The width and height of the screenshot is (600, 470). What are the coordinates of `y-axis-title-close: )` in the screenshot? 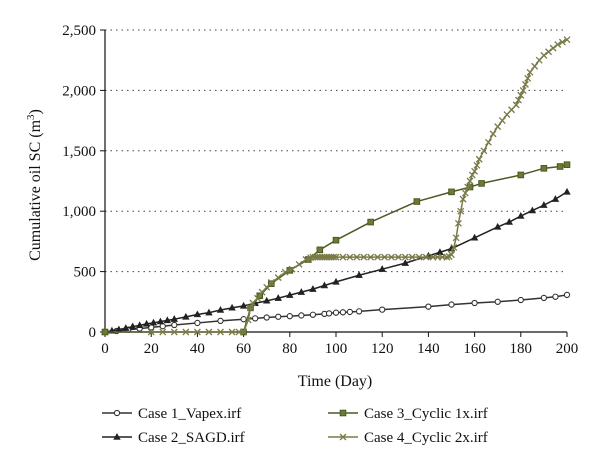 It's located at (35, 111).